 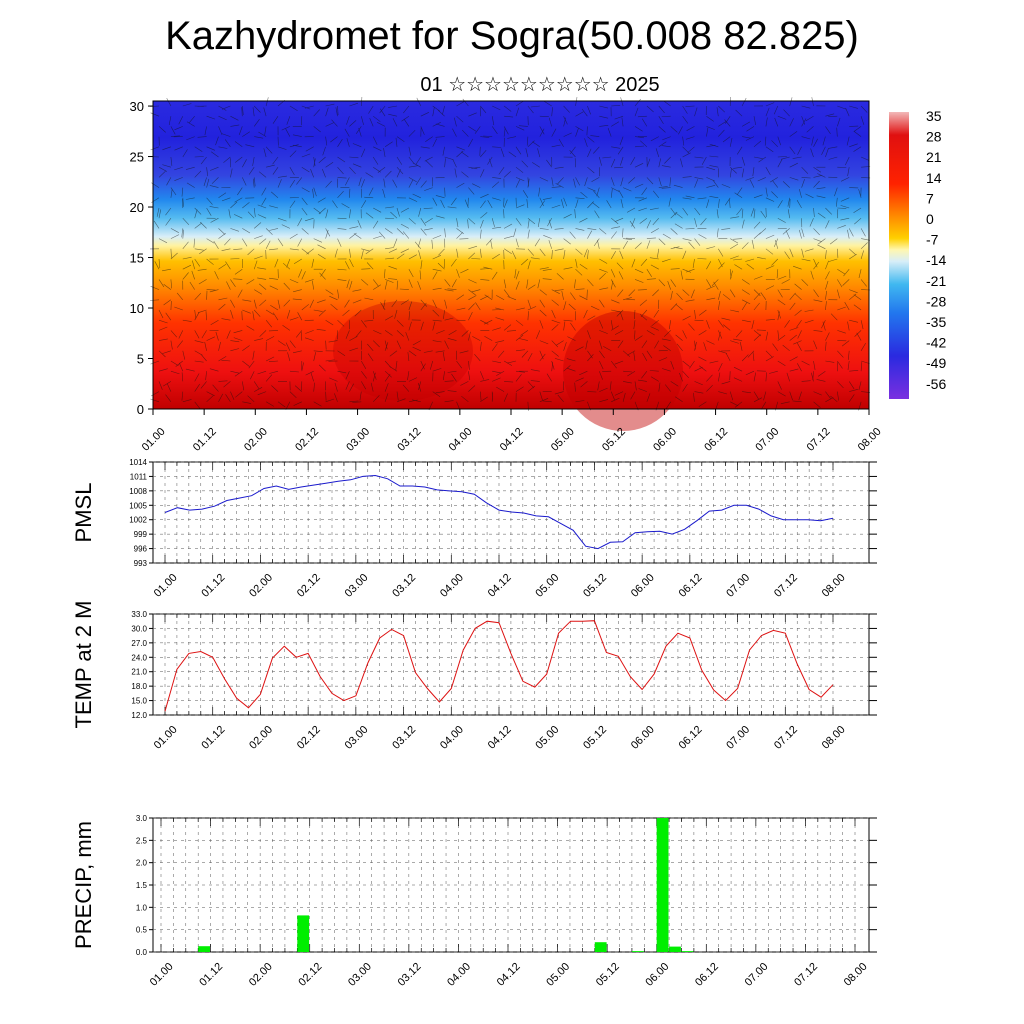 I want to click on y-tick-label: 999, so click(x=141, y=534).